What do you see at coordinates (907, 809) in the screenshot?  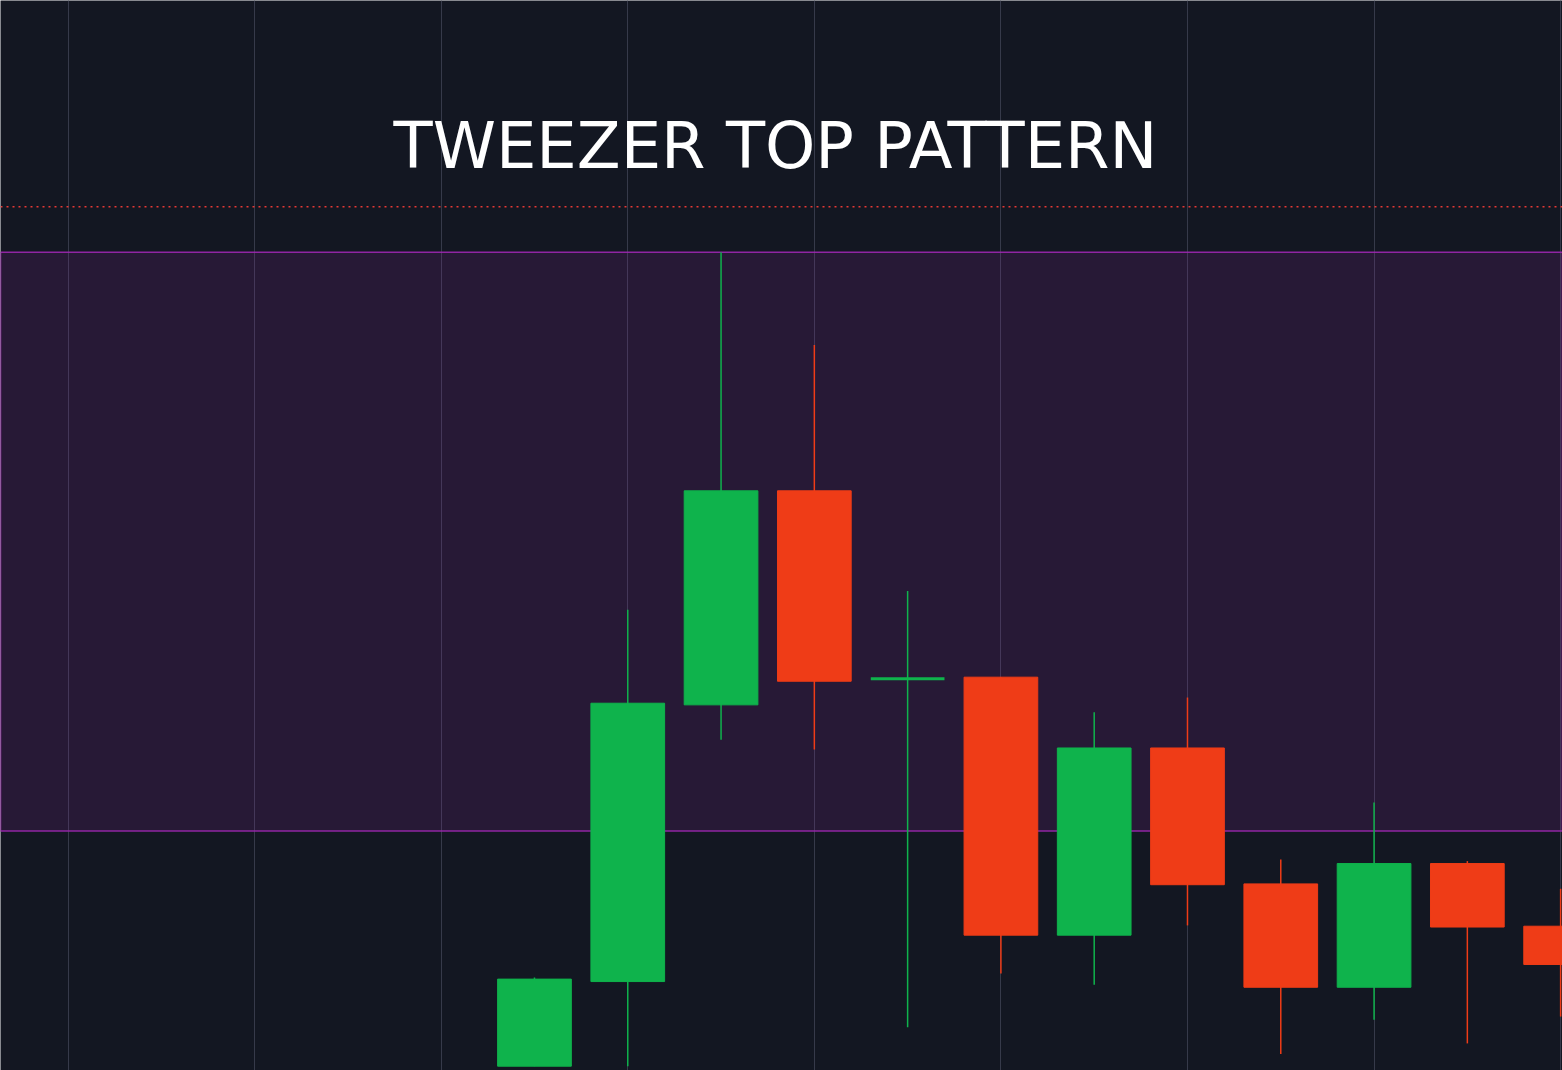 I see `candlestick` at bounding box center [907, 809].